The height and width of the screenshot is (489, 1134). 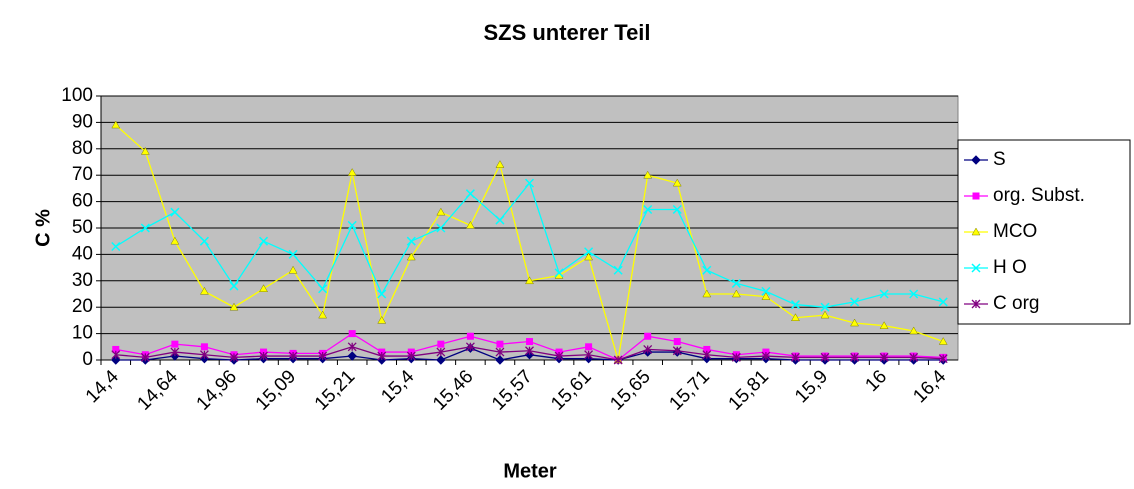 What do you see at coordinates (82, 333) in the screenshot?
I see `y-tick-label: 10` at bounding box center [82, 333].